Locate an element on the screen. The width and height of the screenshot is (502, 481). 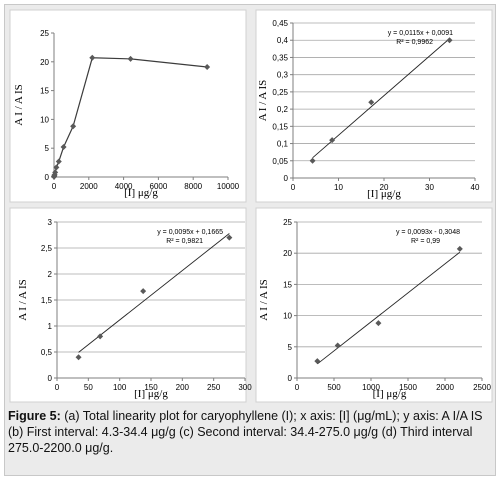
y-tick-label: 0,35 is located at coordinates (280, 57).